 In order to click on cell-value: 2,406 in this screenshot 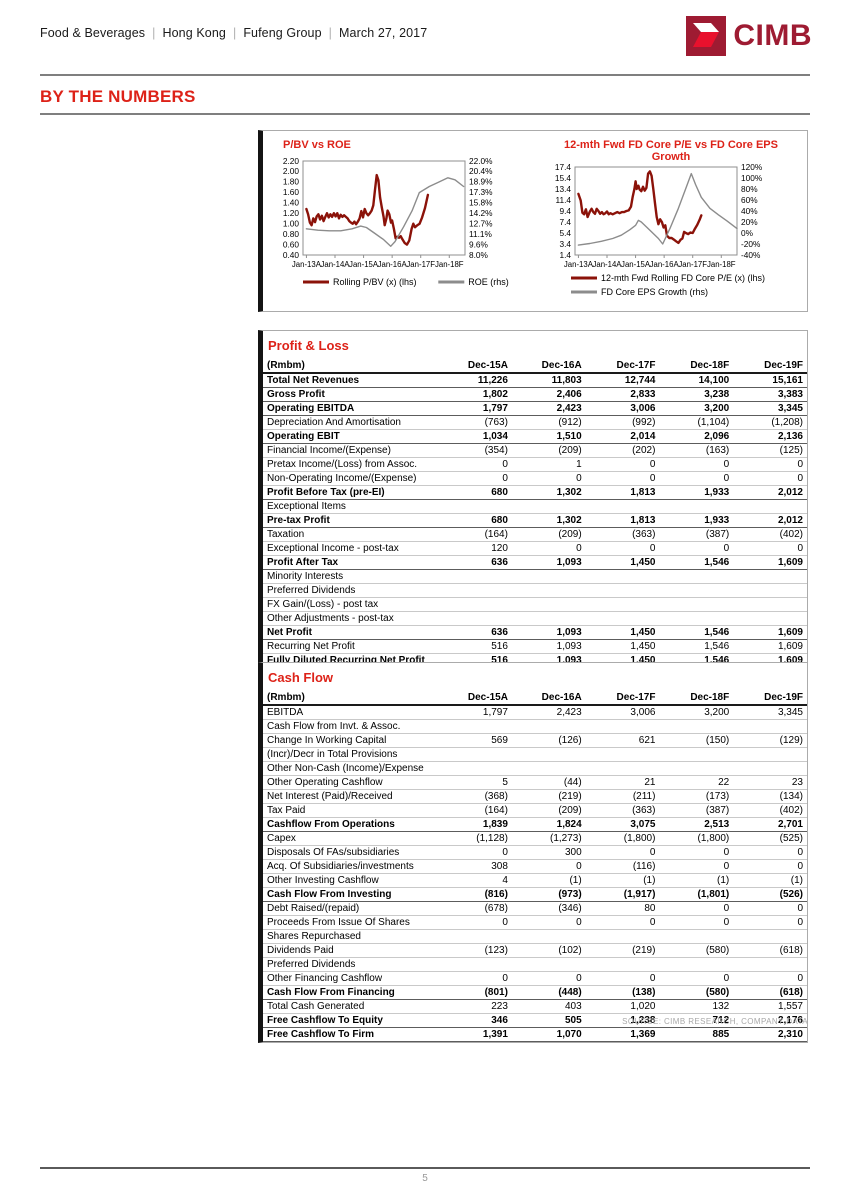, I will do `click(548, 394)`.